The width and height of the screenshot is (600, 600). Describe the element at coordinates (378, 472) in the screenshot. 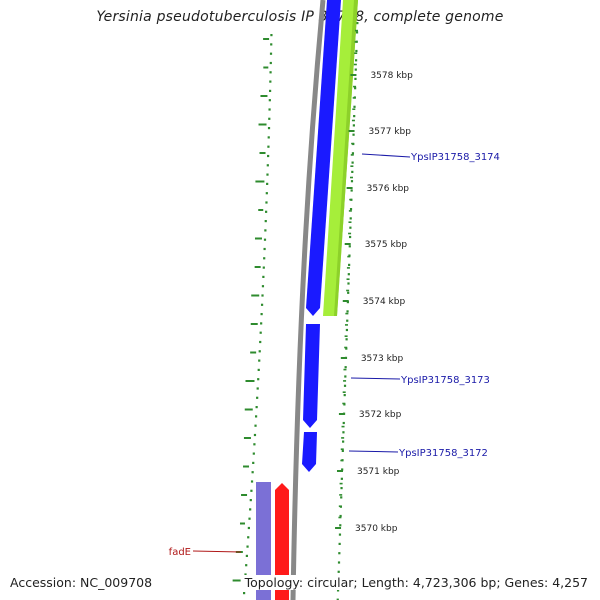

I see `tick-label: 3571 kbp` at that location.